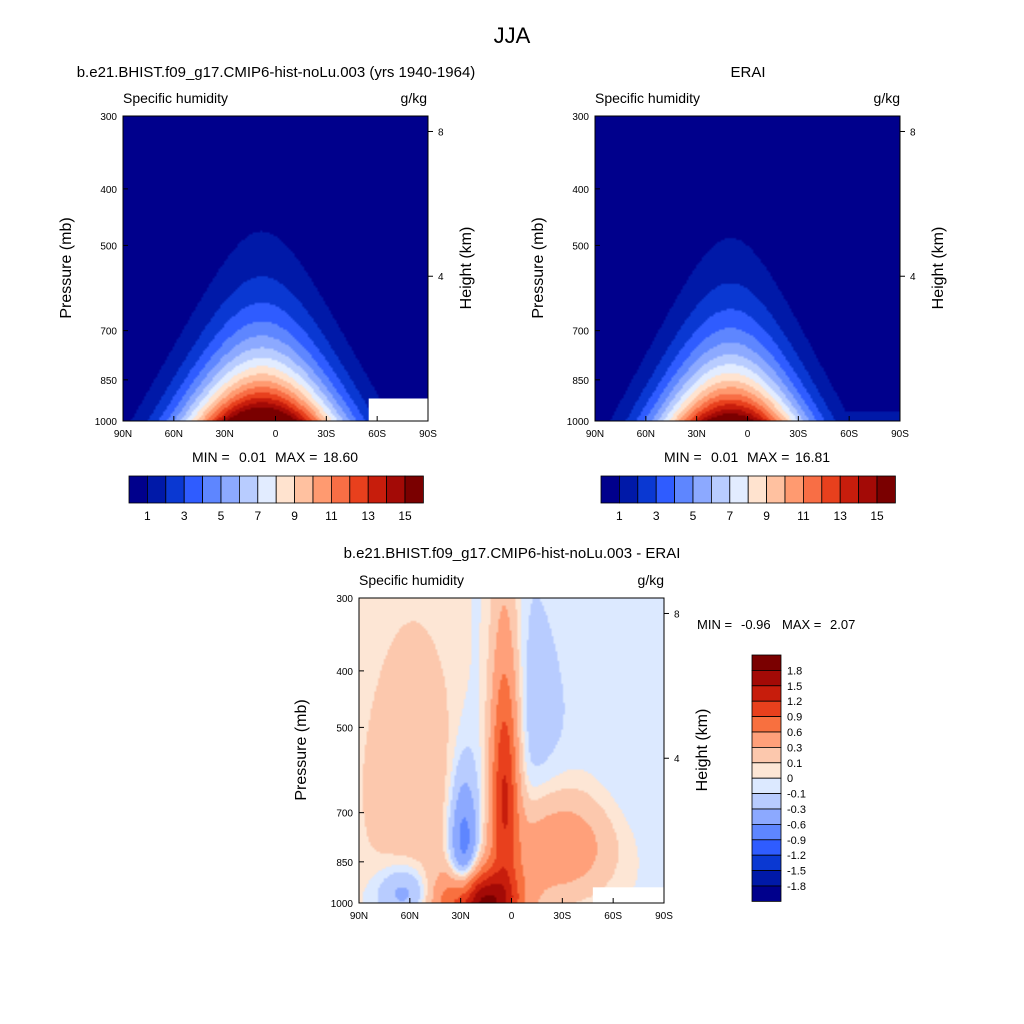 The width and height of the screenshot is (1024, 1024). Describe the element at coordinates (794, 718) in the screenshot. I see `colorbar-label: 0.9` at that location.